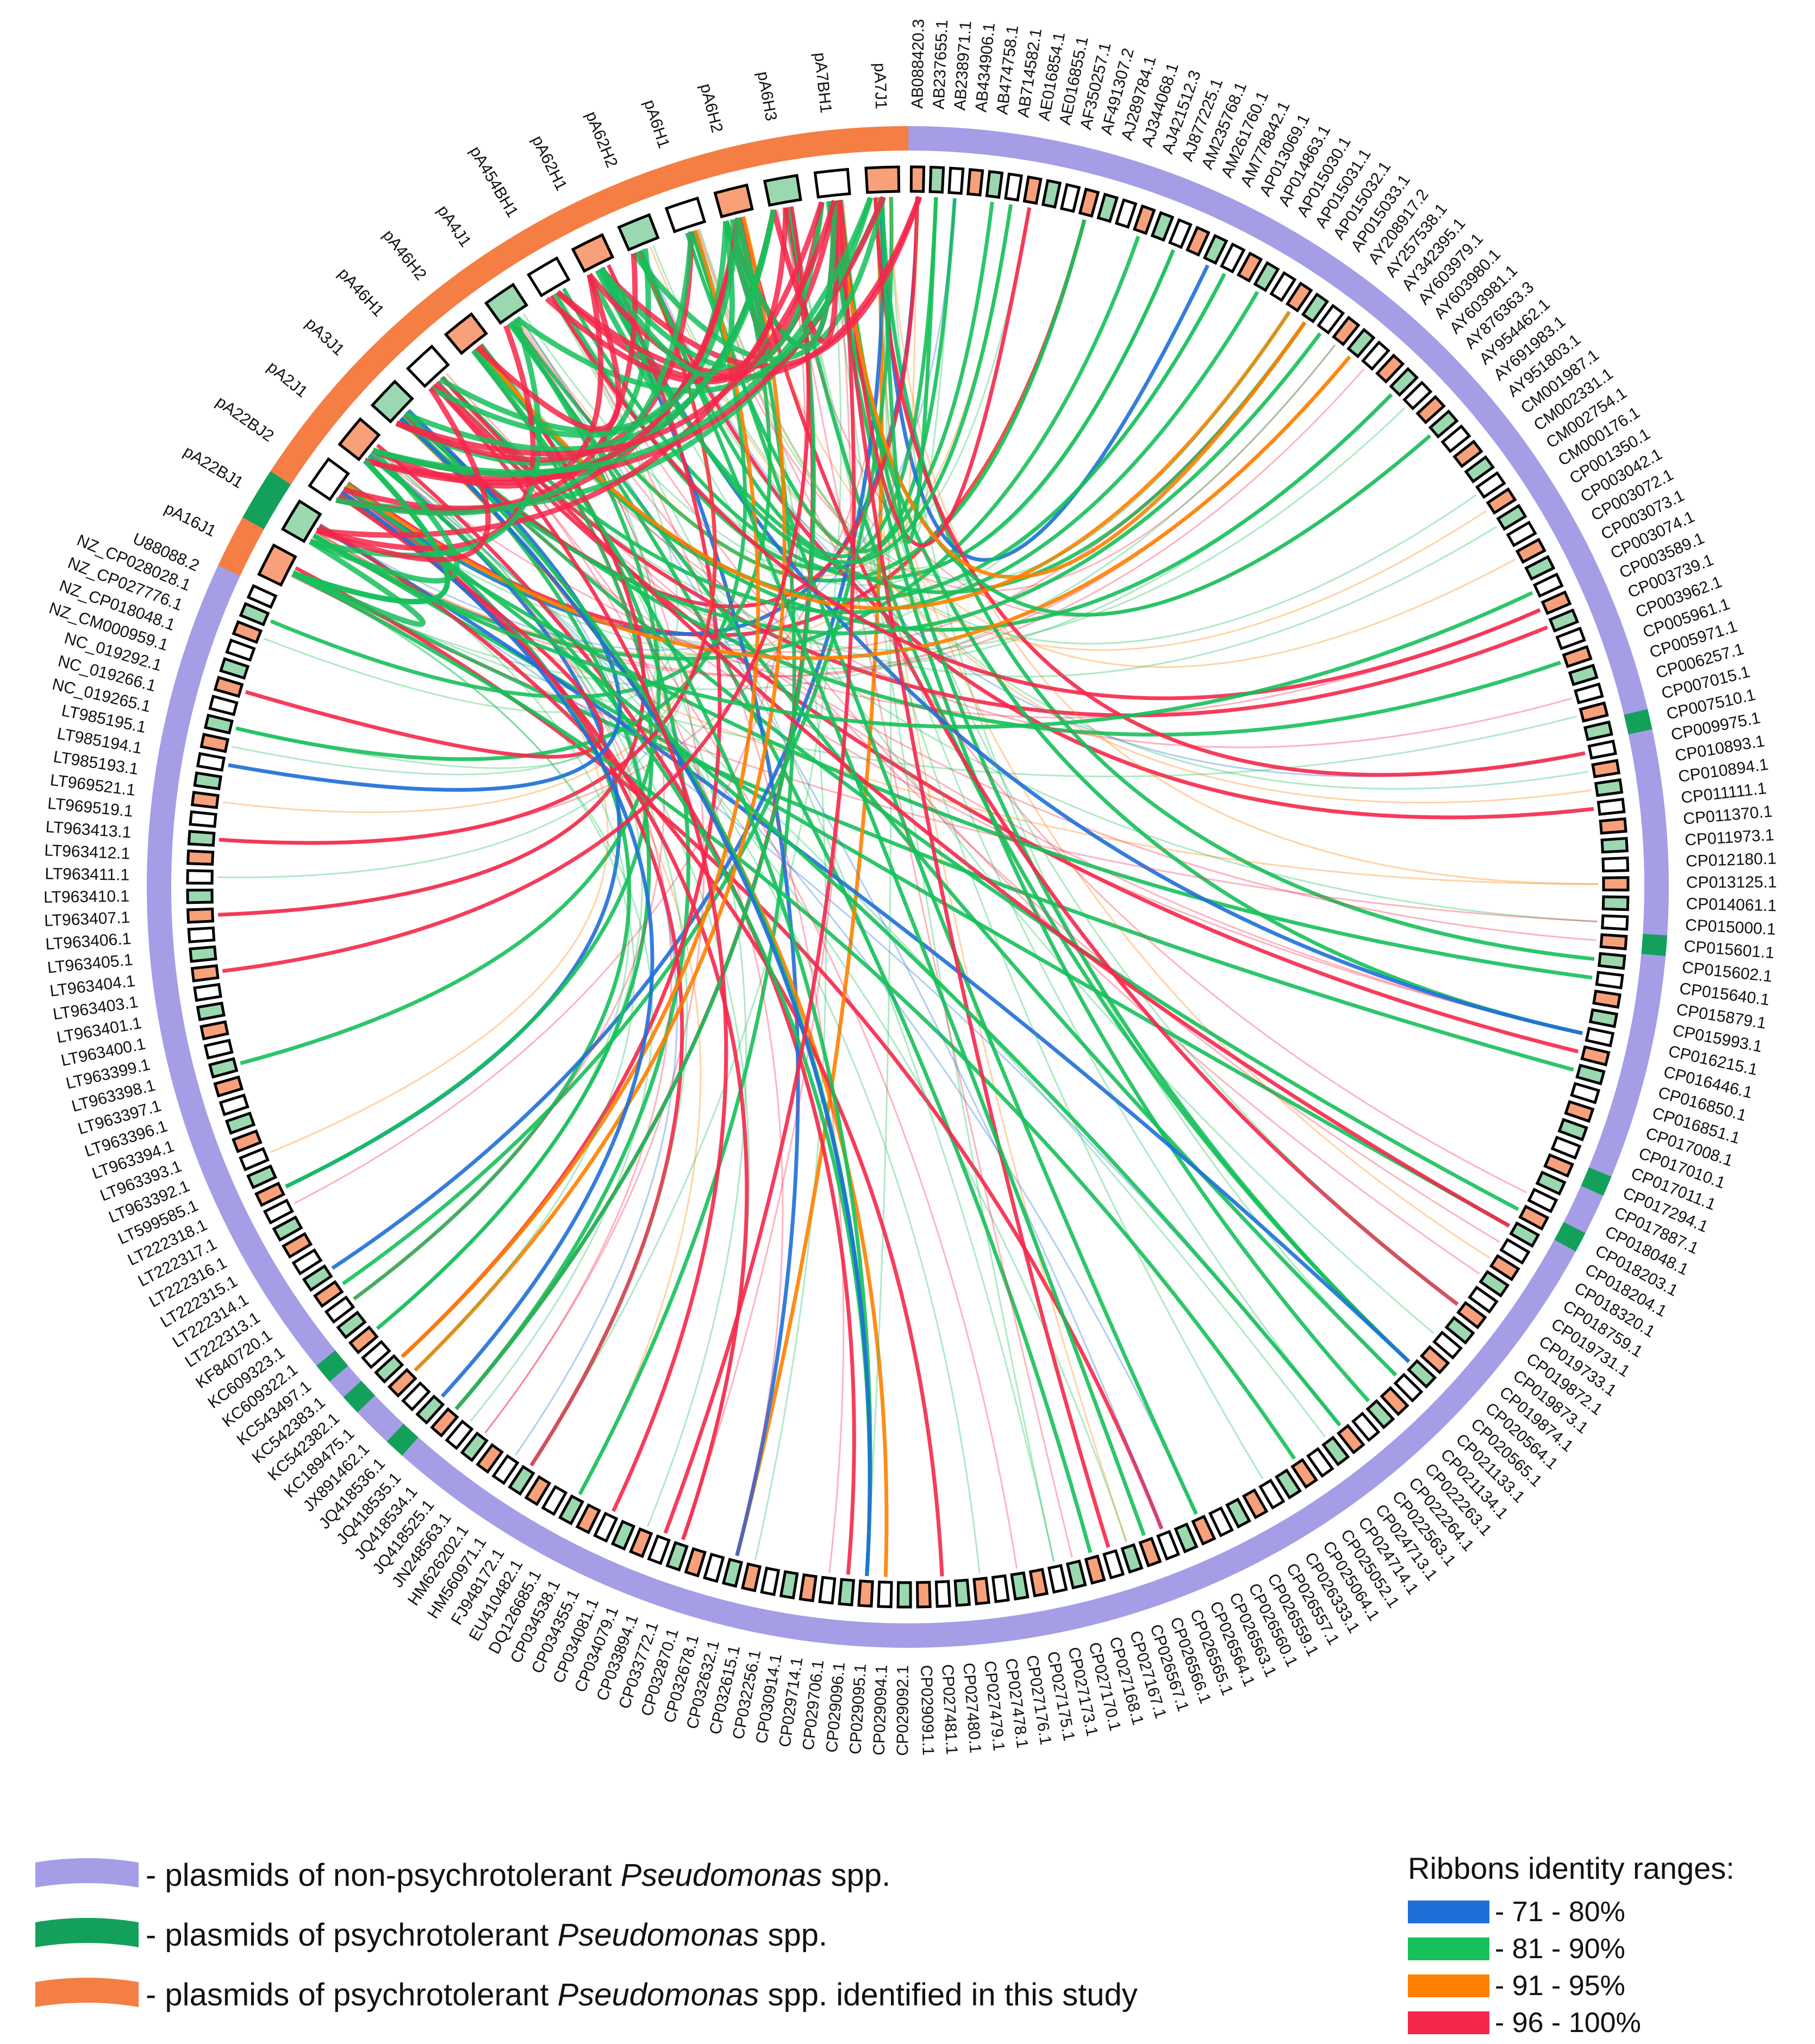 The width and height of the screenshot is (1815, 2044). Describe the element at coordinates (1729, 949) in the screenshot. I see `plasmid-label: CP015601.1` at that location.